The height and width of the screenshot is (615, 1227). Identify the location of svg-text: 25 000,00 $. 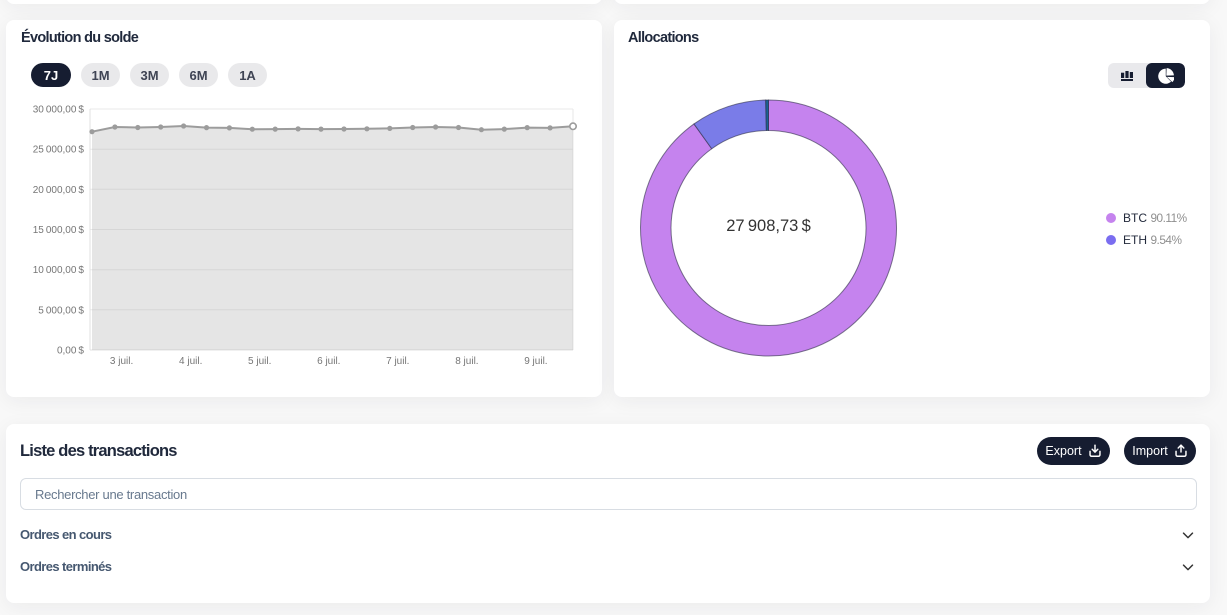
(59, 150).